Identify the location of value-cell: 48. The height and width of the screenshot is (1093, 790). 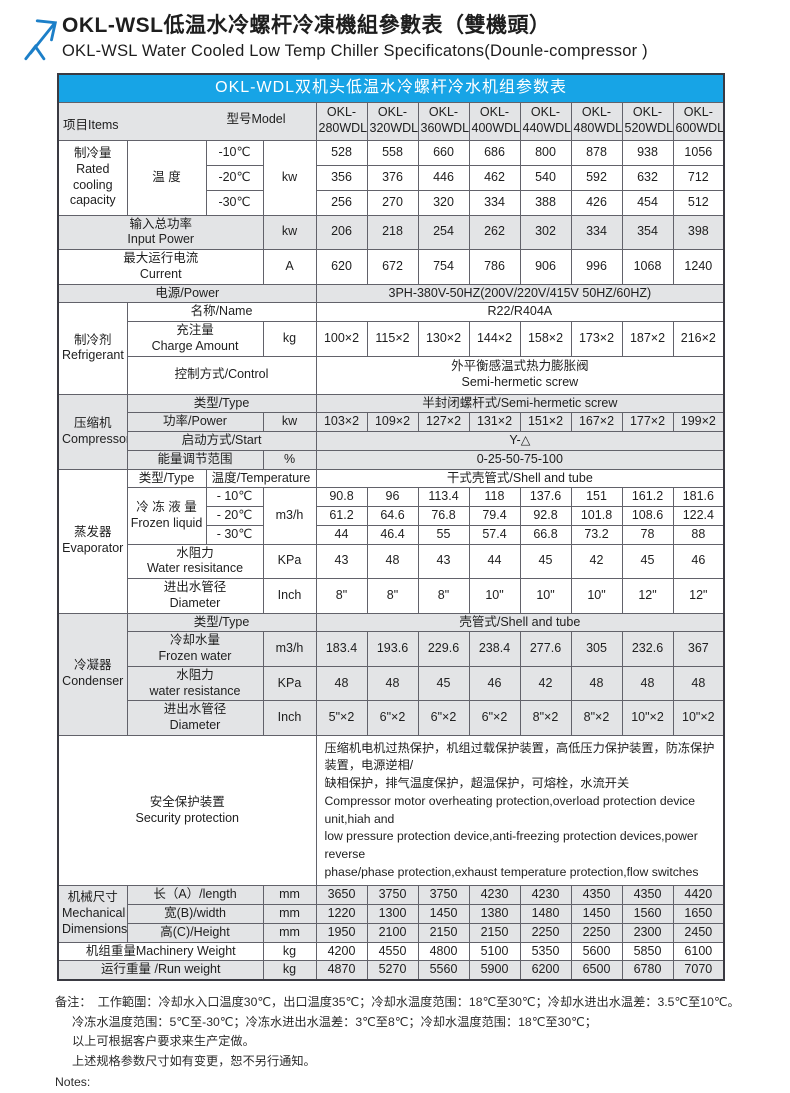
(341, 683).